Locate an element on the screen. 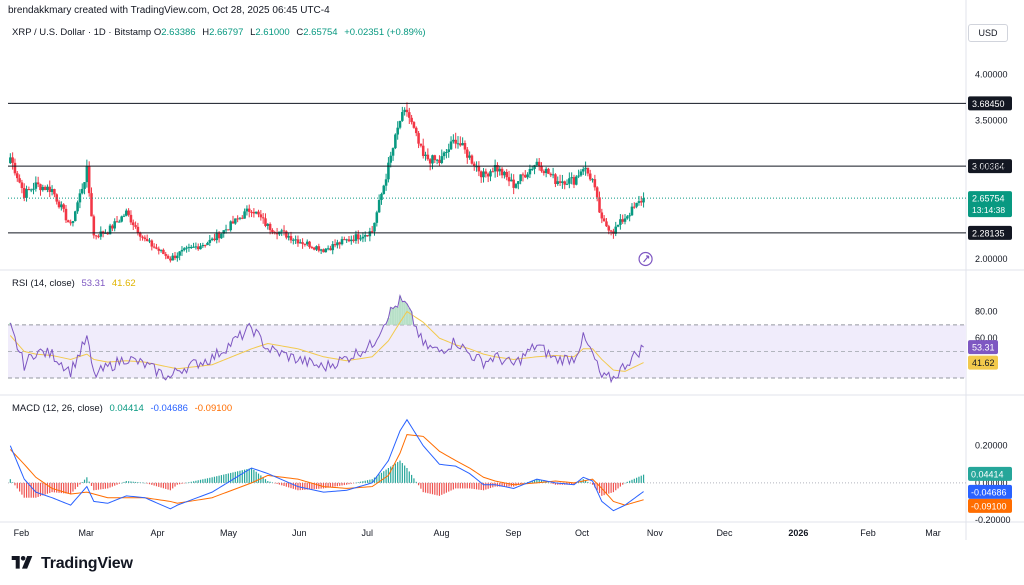  macd-signal-line is located at coordinates (326, 470).